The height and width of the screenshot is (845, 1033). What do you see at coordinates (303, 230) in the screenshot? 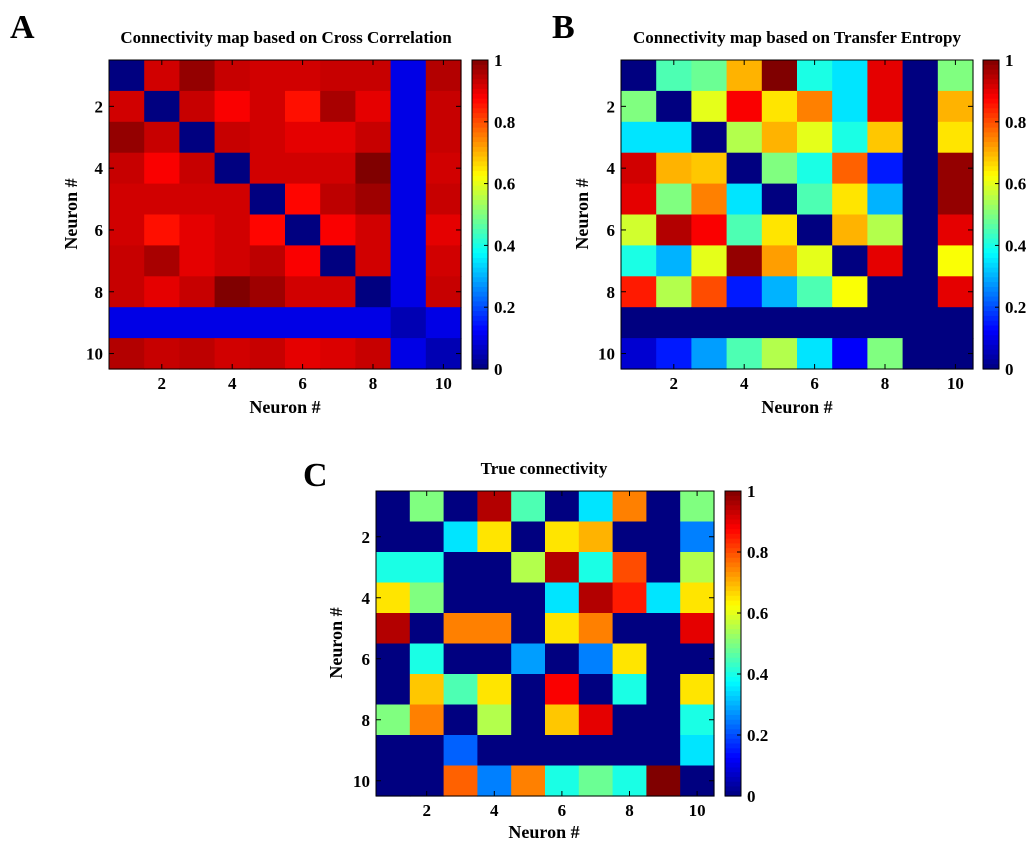
I see `heatmap-cell-r6-c6` at bounding box center [303, 230].